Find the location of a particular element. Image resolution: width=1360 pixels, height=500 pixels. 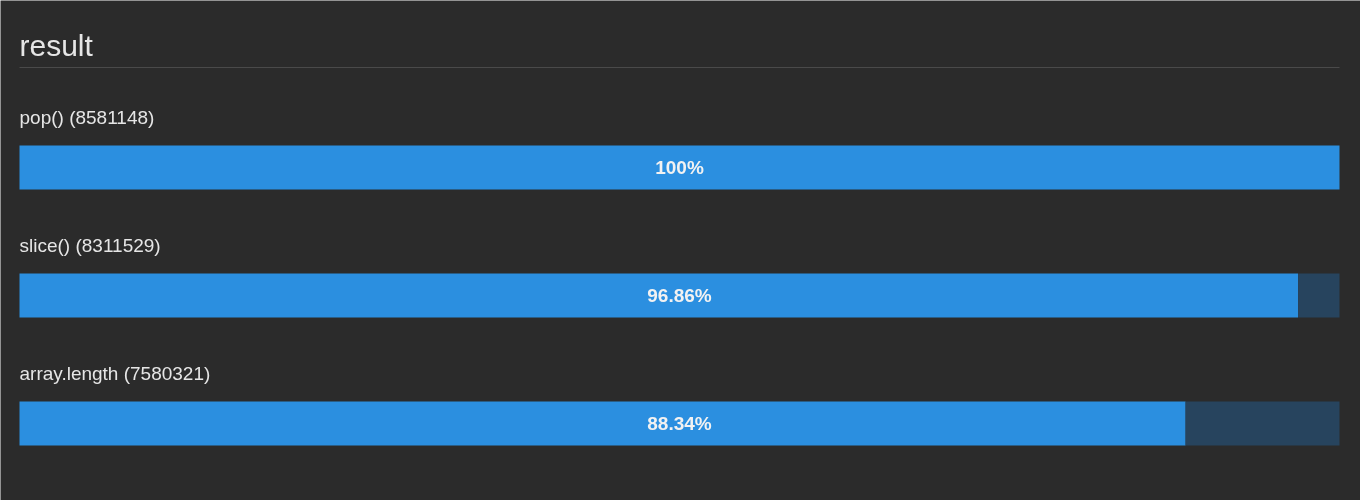

data-label: 88.34% is located at coordinates (679, 423).